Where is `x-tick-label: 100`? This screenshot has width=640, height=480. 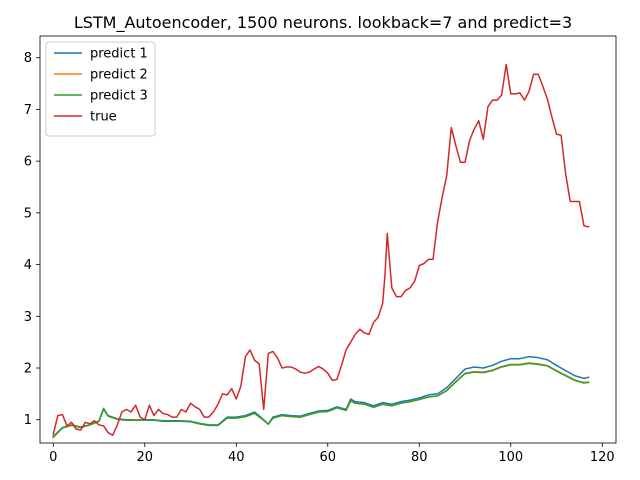
x-tick-label: 100 is located at coordinates (510, 457).